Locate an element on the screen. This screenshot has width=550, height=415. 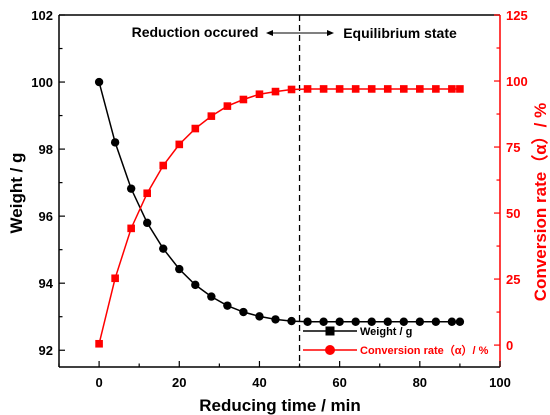
x-tick-label: 100 is located at coordinates (500, 382).